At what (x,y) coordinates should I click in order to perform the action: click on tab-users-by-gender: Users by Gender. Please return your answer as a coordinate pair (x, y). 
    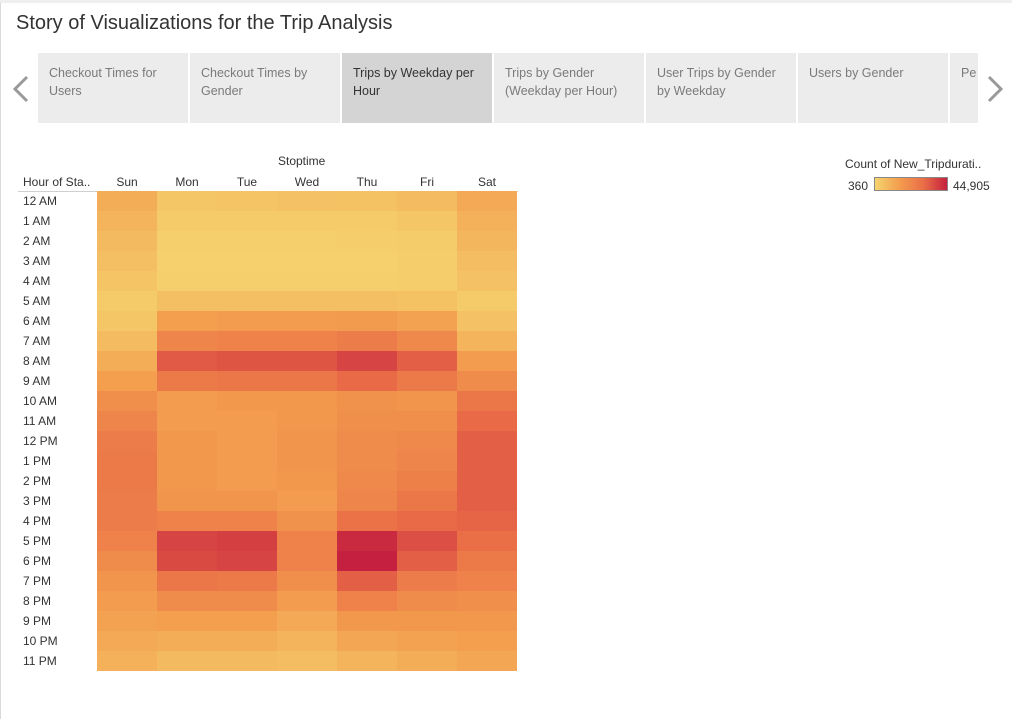
    Looking at the image, I should click on (873, 88).